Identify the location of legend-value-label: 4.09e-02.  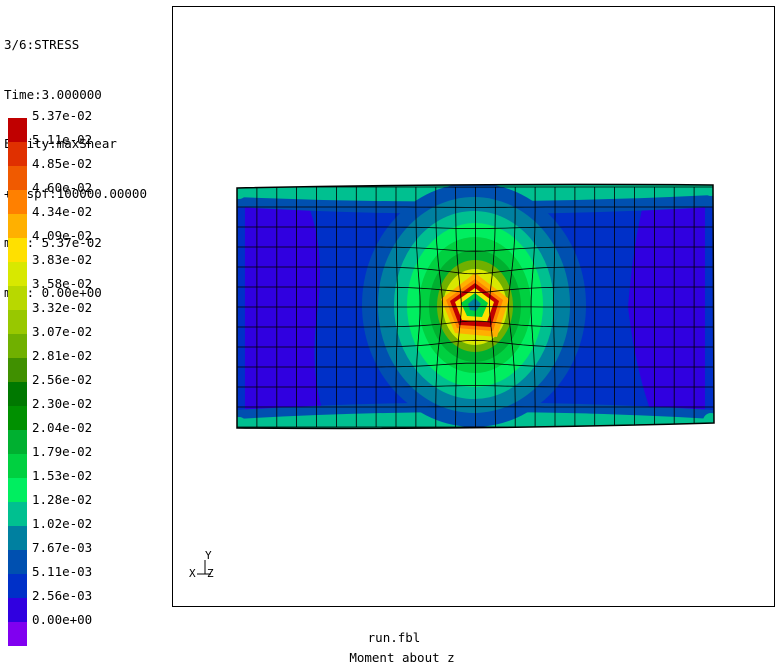
(62, 235).